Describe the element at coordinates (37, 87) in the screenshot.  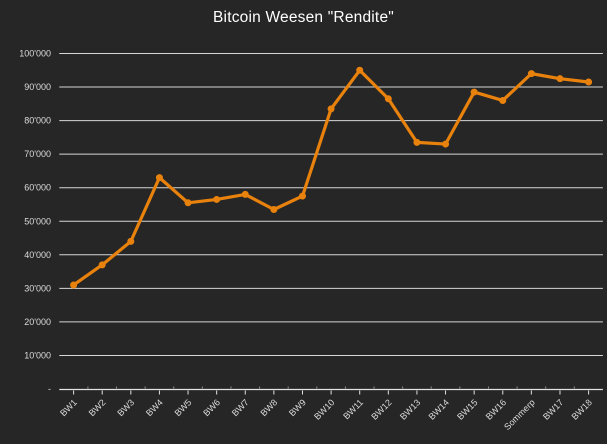
I see `y-axis-tick-label: 90'000` at that location.